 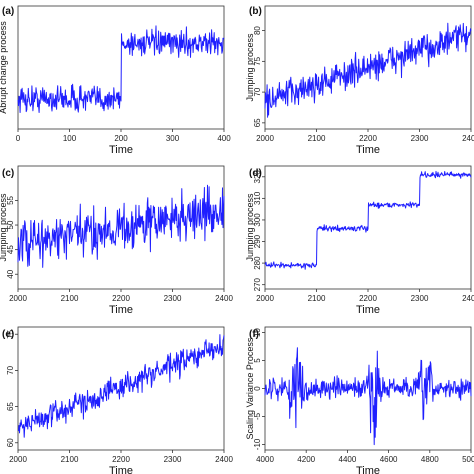 I want to click on y-tick-label: 10, so click(x=257, y=332).